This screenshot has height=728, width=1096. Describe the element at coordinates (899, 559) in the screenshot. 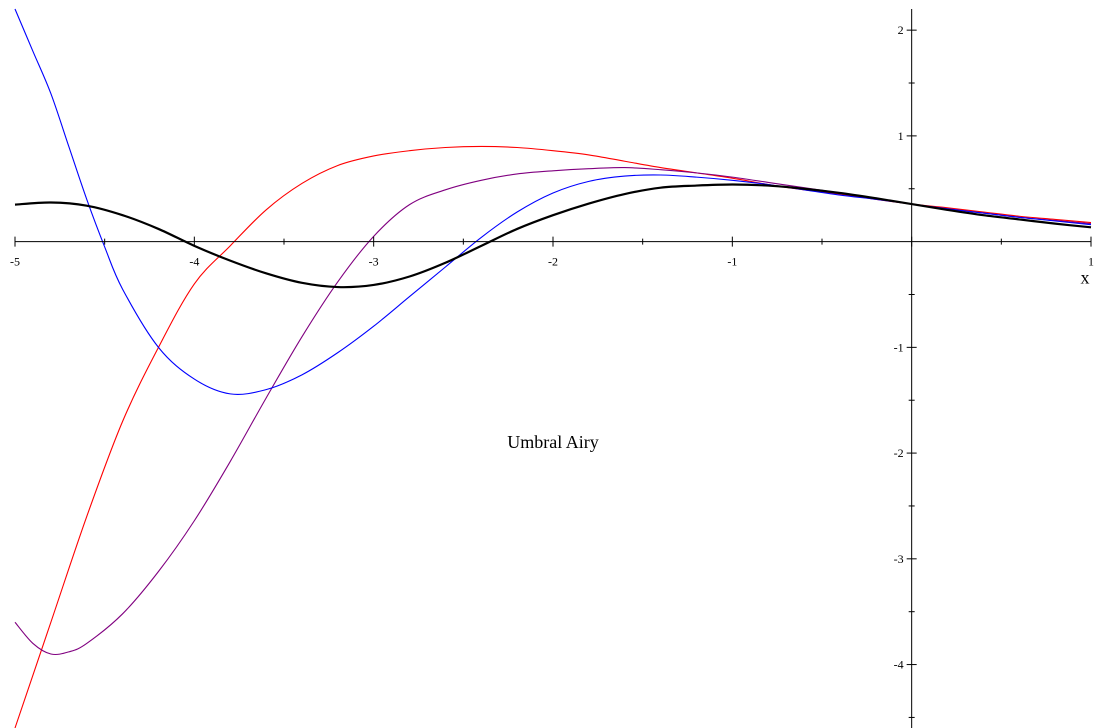

I see `y-tick-label: -3` at that location.